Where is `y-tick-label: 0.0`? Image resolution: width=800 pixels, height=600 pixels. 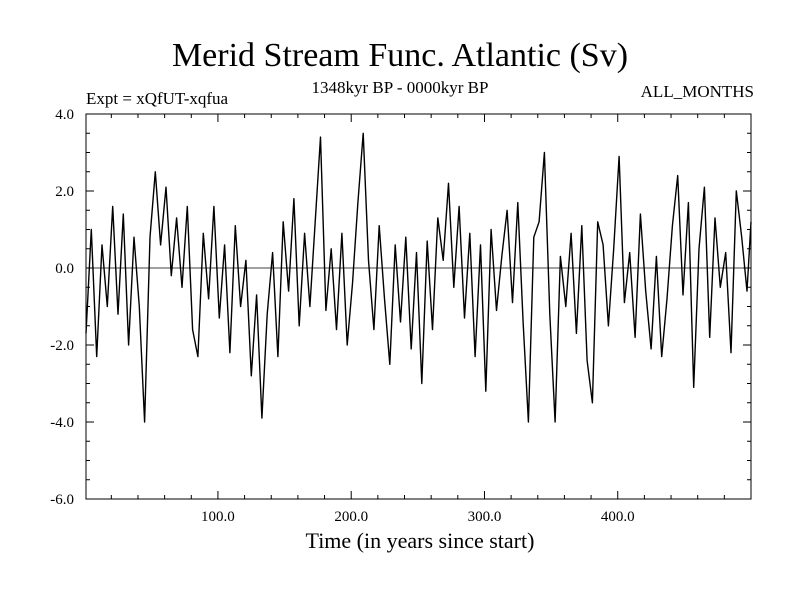
y-tick-label: 0.0 is located at coordinates (64, 269).